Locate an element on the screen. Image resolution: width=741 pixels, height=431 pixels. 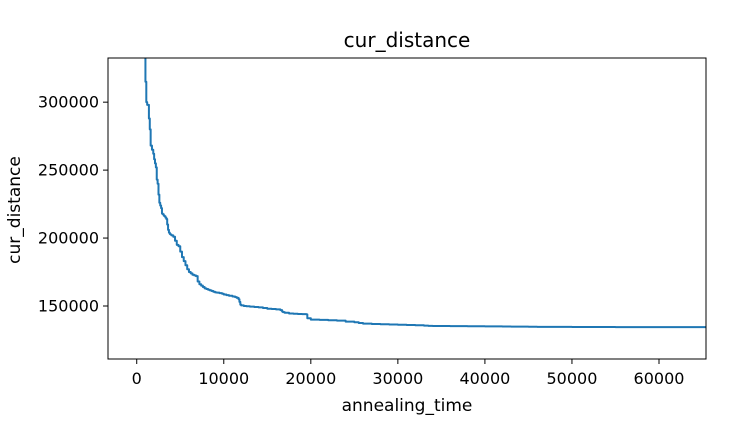
x-tick-label: 20000 is located at coordinates (310, 378).